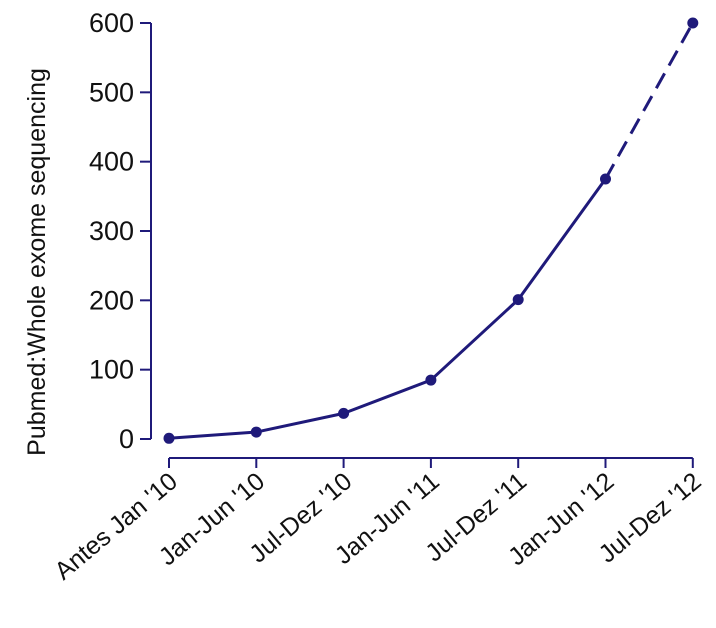 The height and width of the screenshot is (628, 716). Describe the element at coordinates (37, 262) in the screenshot. I see `y-axis-label: Pubmed:Whole exome sequencing` at that location.